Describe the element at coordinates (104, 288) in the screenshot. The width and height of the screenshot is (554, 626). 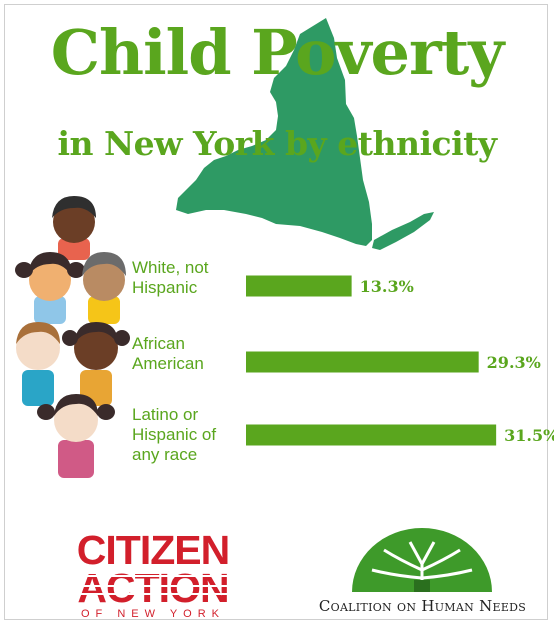
I see `child-grey-hair-icon` at that location.